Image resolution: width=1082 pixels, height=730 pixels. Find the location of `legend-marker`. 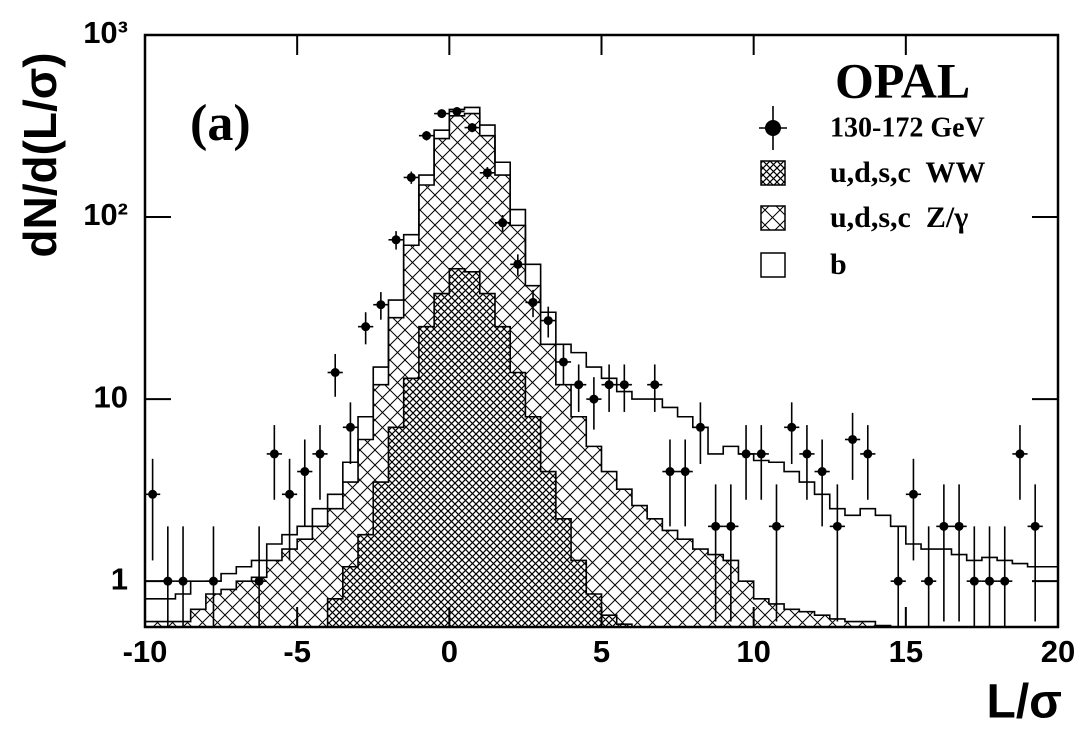

legend-marker is located at coordinates (773, 128).